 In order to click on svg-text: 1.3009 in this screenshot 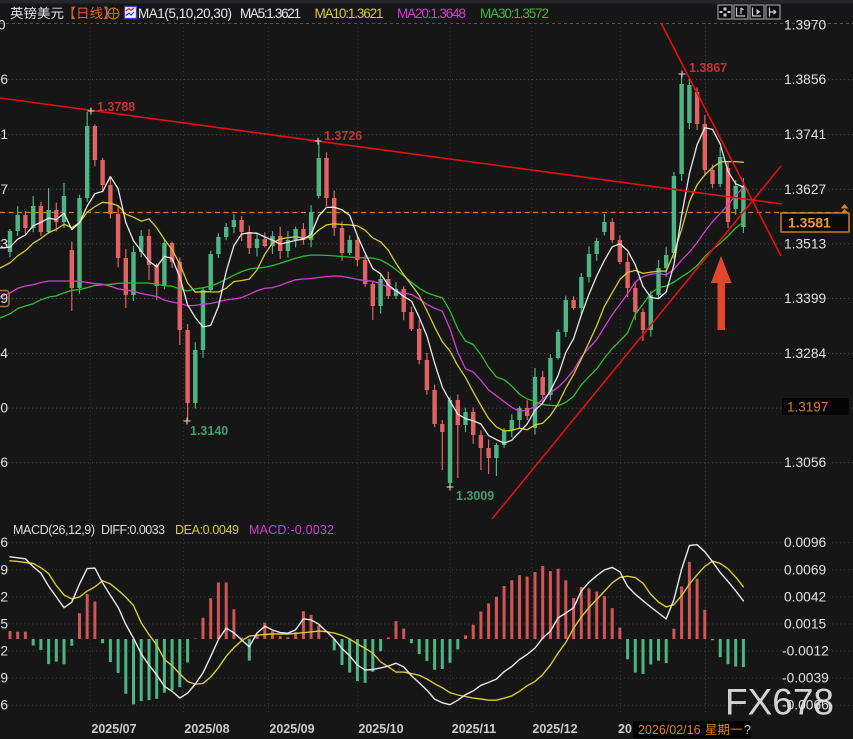, I will do `click(475, 496)`.